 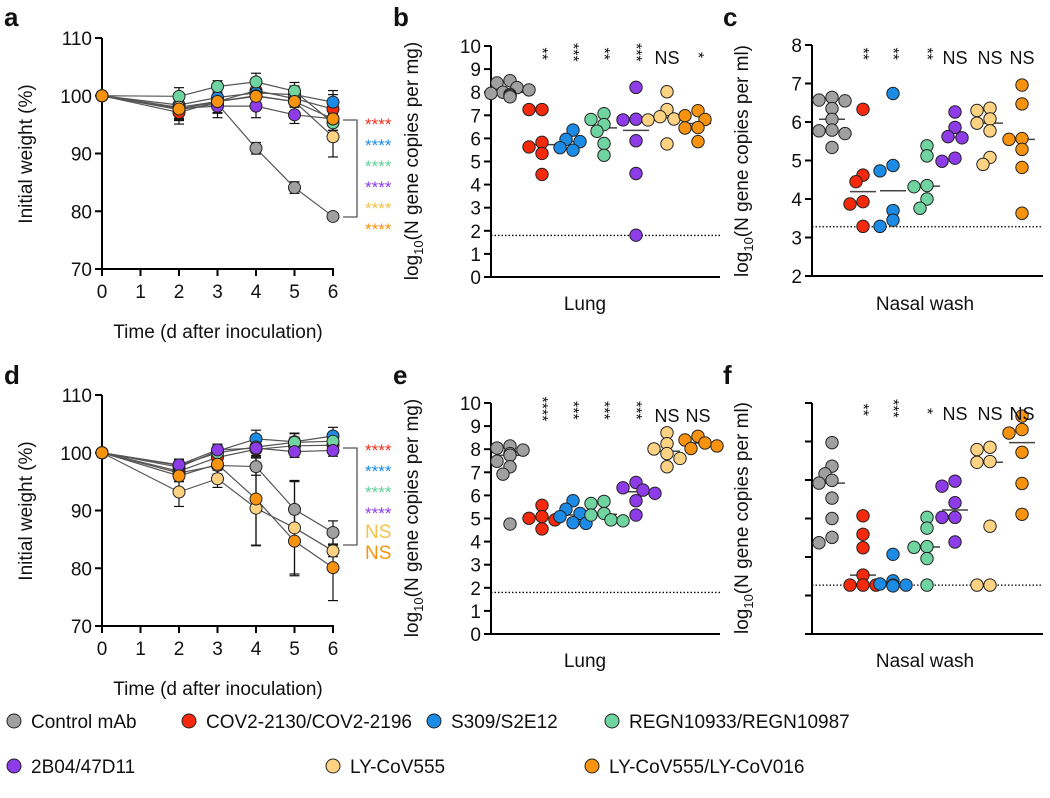 I want to click on y-axis-label: log10(N gene copies per mg), so click(x=414, y=161).